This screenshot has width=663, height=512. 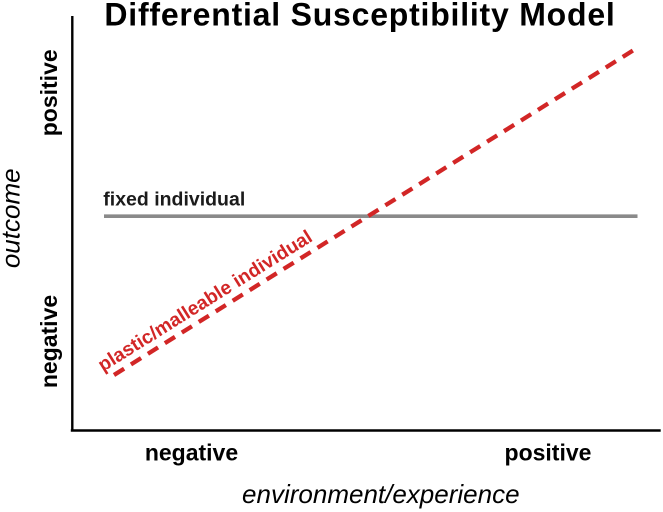 What do you see at coordinates (381, 494) in the screenshot?
I see `svg-text: environment/experience` at bounding box center [381, 494].